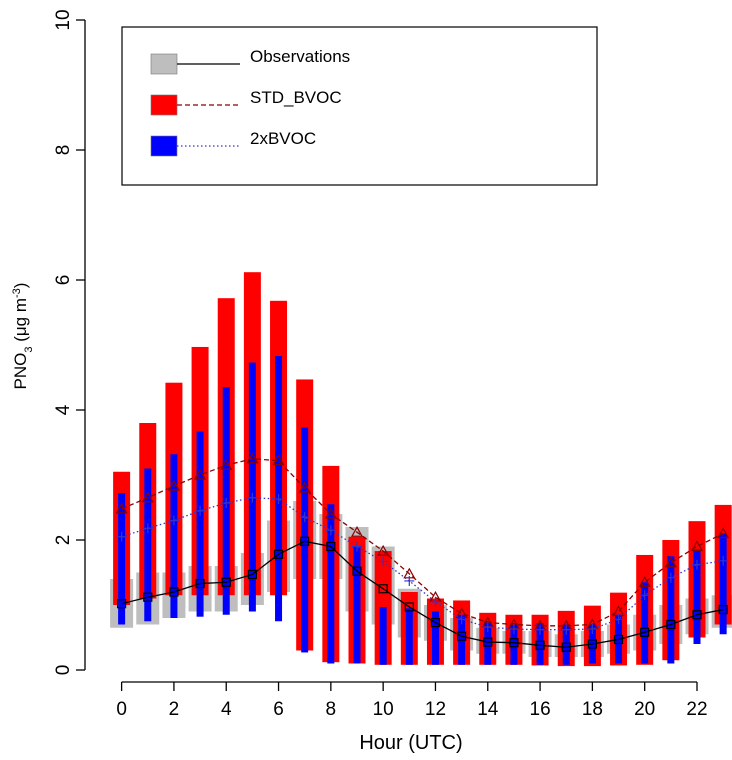 The height and width of the screenshot is (760, 732). What do you see at coordinates (488, 709) in the screenshot?
I see `x-tick-label: 14` at bounding box center [488, 709].